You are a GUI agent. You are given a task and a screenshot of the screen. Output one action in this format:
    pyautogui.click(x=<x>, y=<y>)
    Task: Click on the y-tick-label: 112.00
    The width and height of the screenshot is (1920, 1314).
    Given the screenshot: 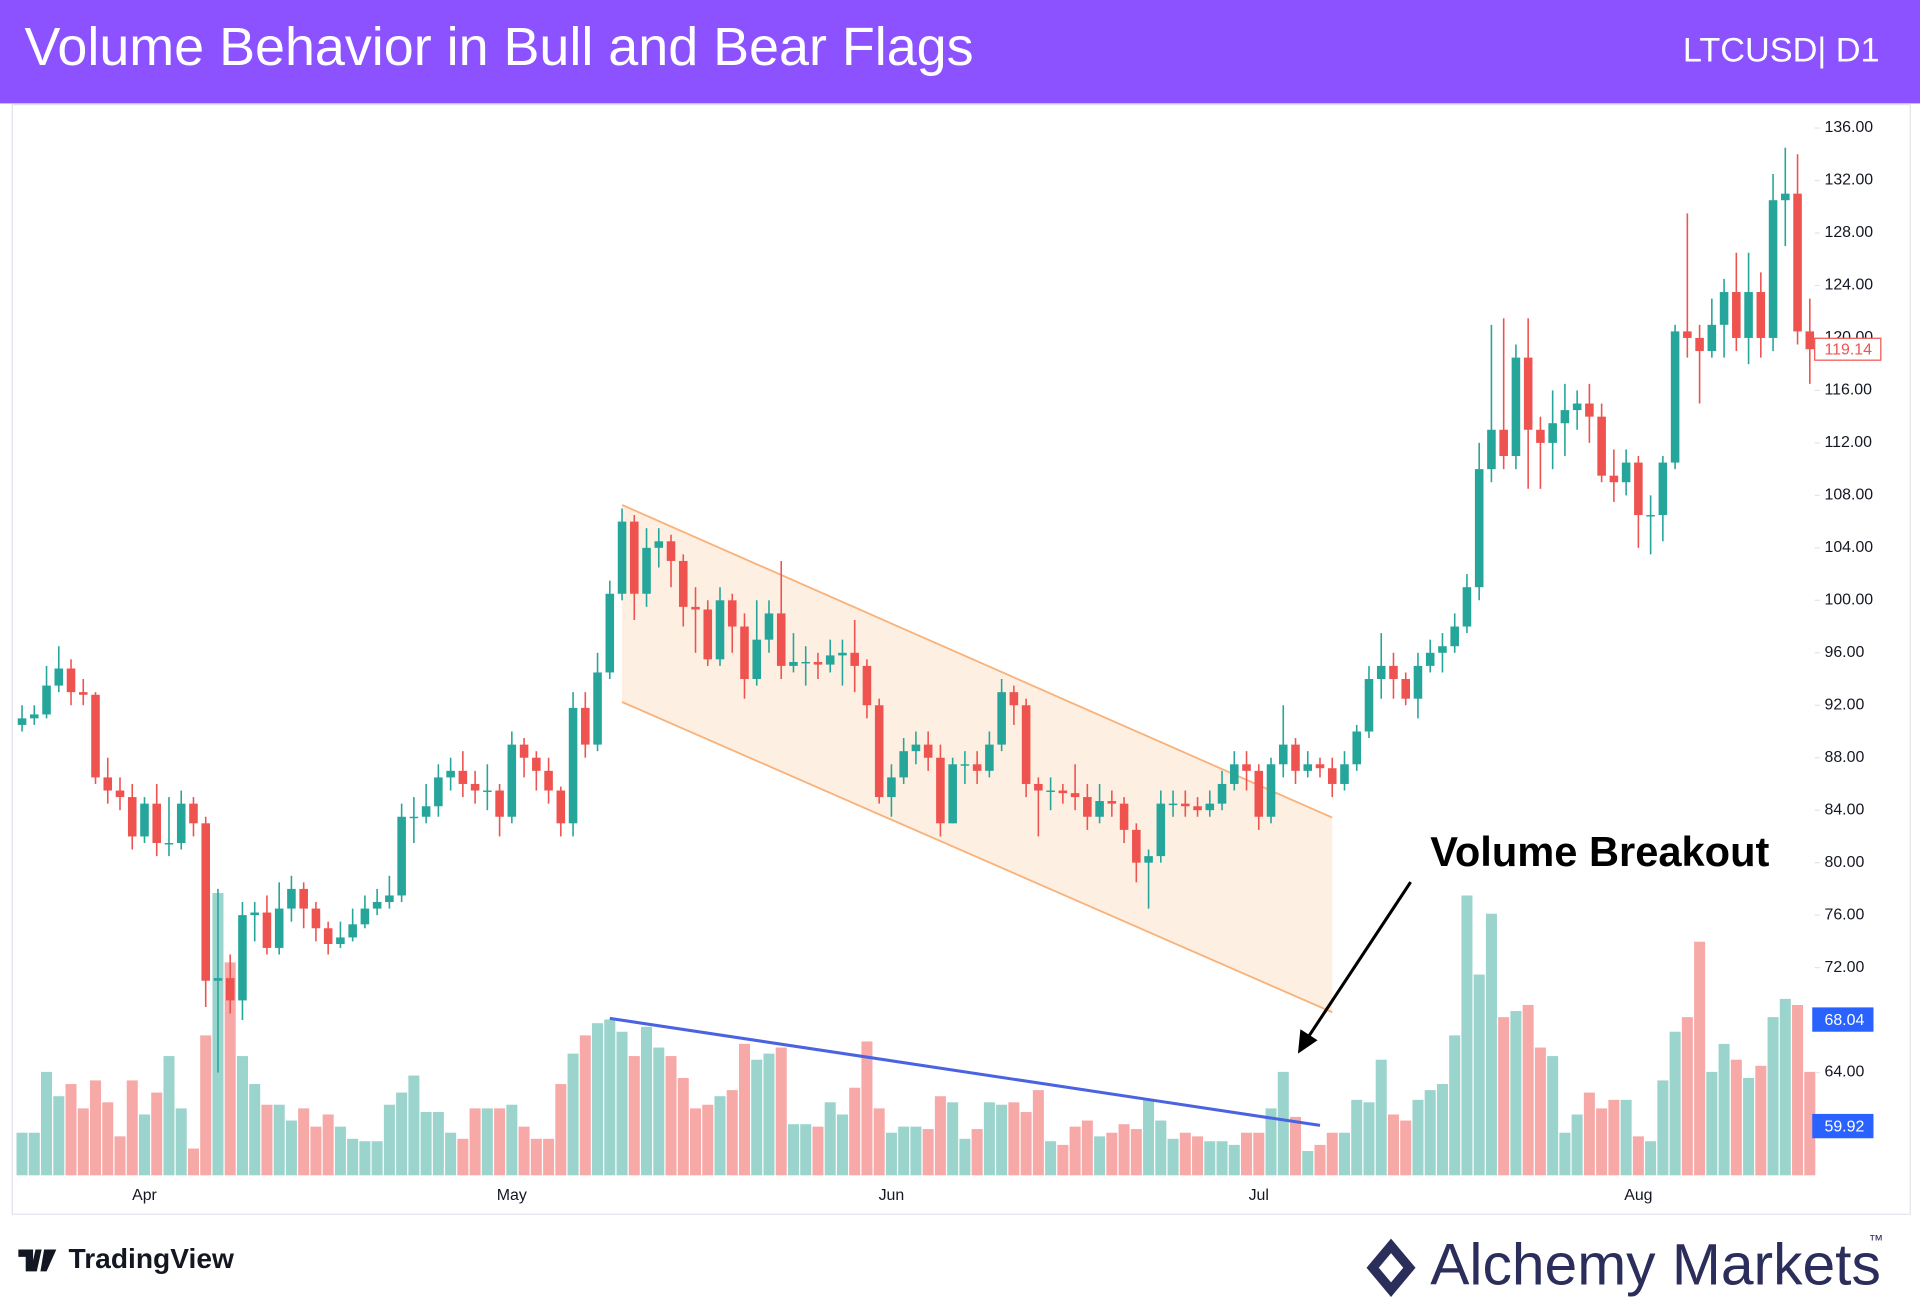 What is the action you would take?
    pyautogui.click(x=1848, y=442)
    